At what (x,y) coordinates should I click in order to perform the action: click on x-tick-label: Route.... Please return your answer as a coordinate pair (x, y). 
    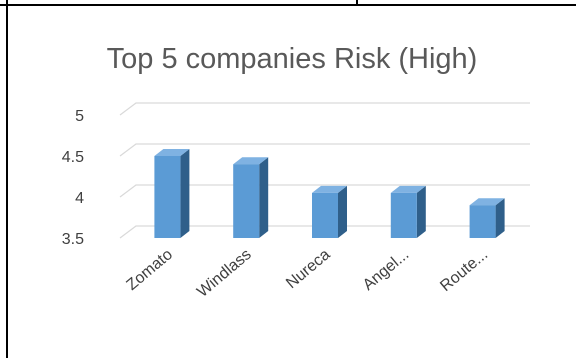
    Looking at the image, I should click on (464, 270).